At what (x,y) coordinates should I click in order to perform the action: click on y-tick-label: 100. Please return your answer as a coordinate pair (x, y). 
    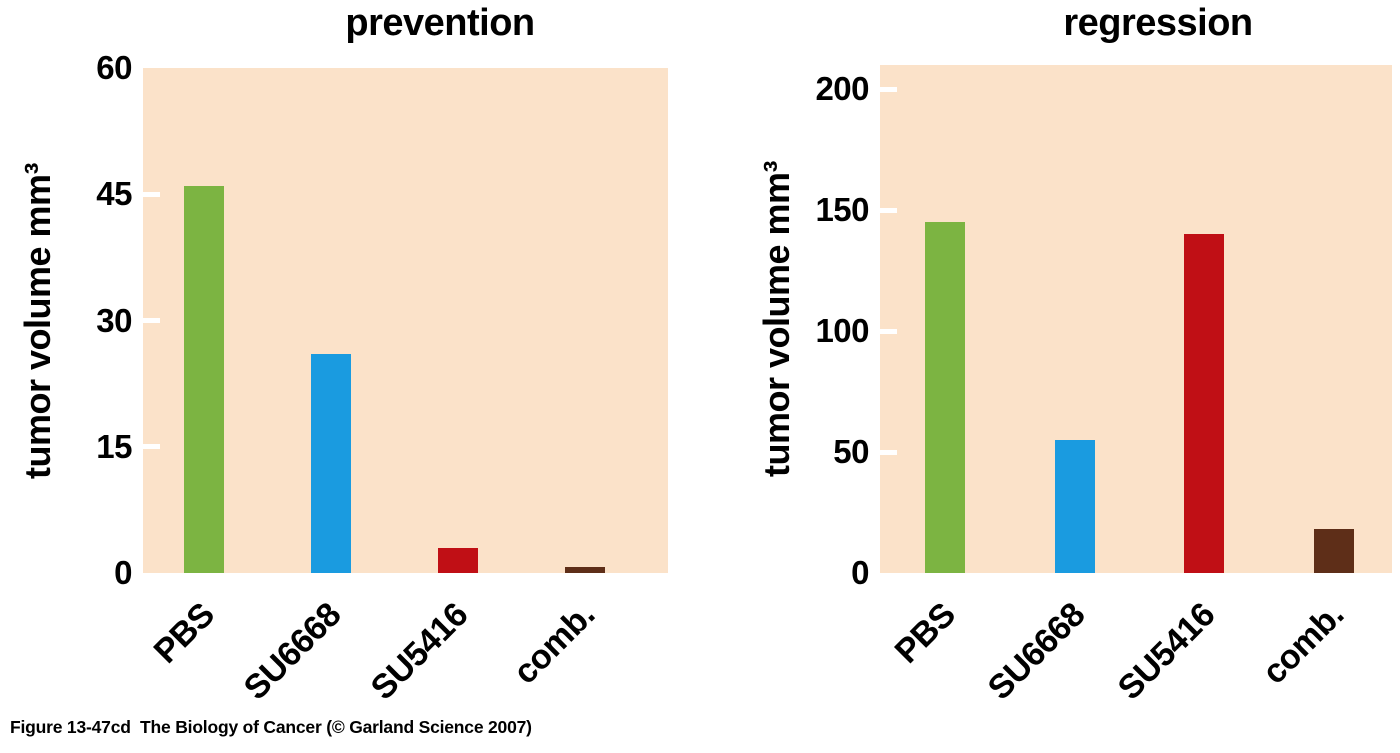
    Looking at the image, I should click on (842, 330).